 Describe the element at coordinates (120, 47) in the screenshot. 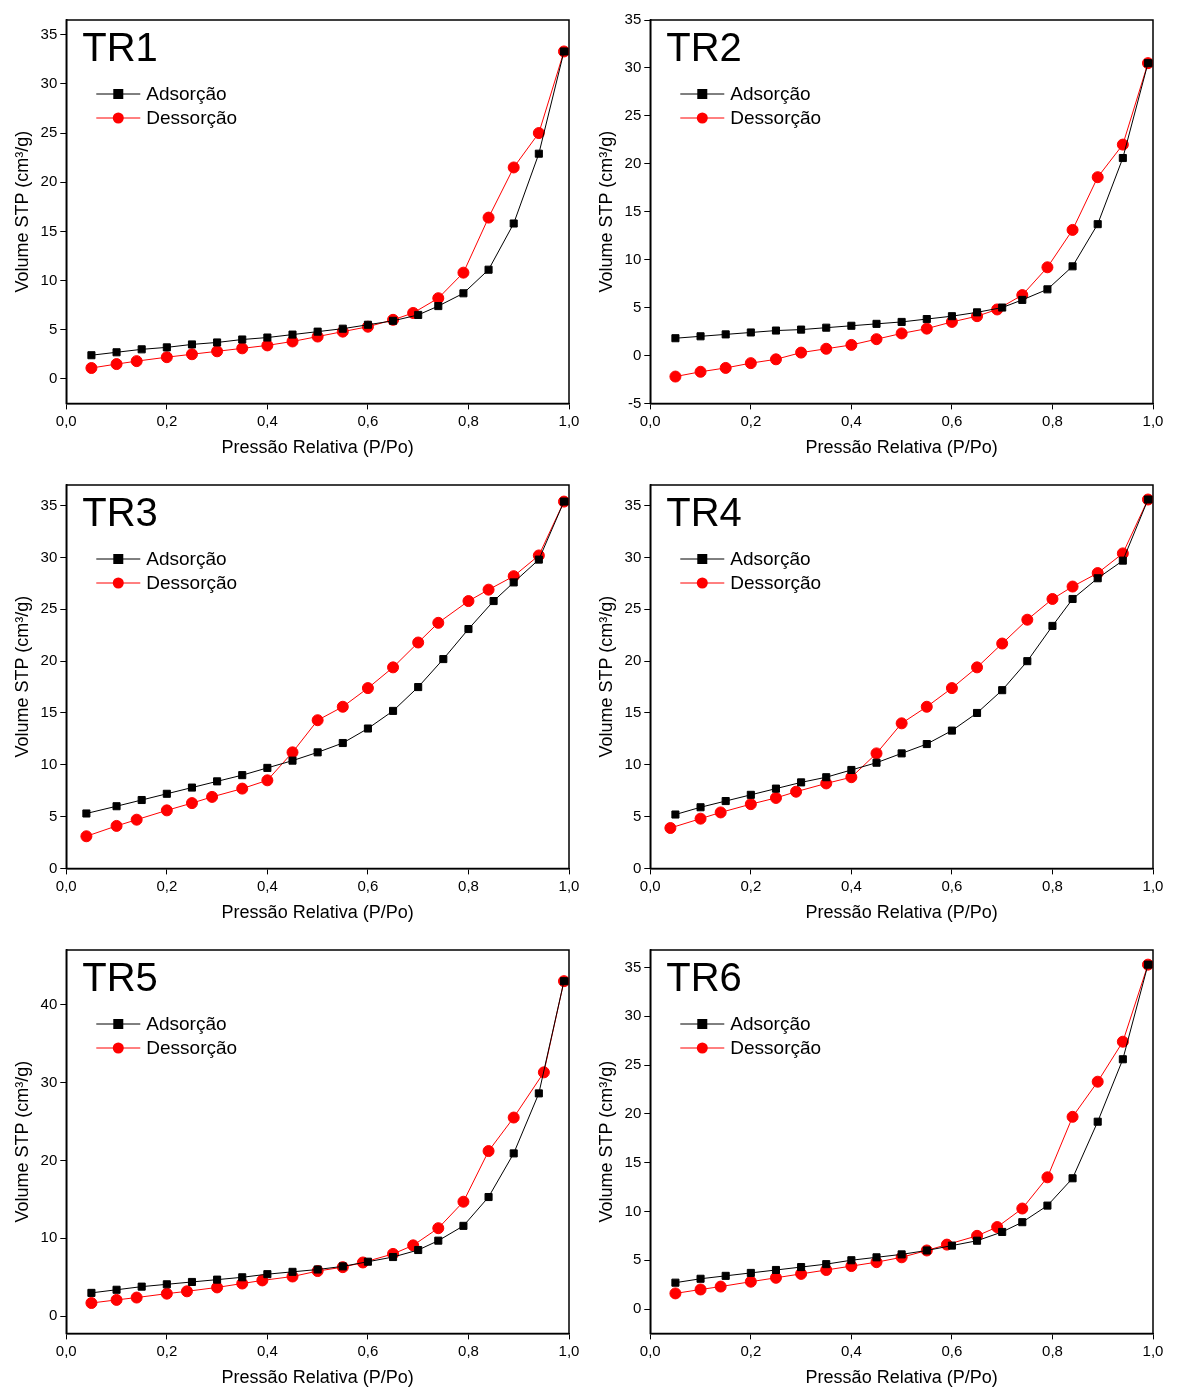

I see `chart-title: TR1` at that location.